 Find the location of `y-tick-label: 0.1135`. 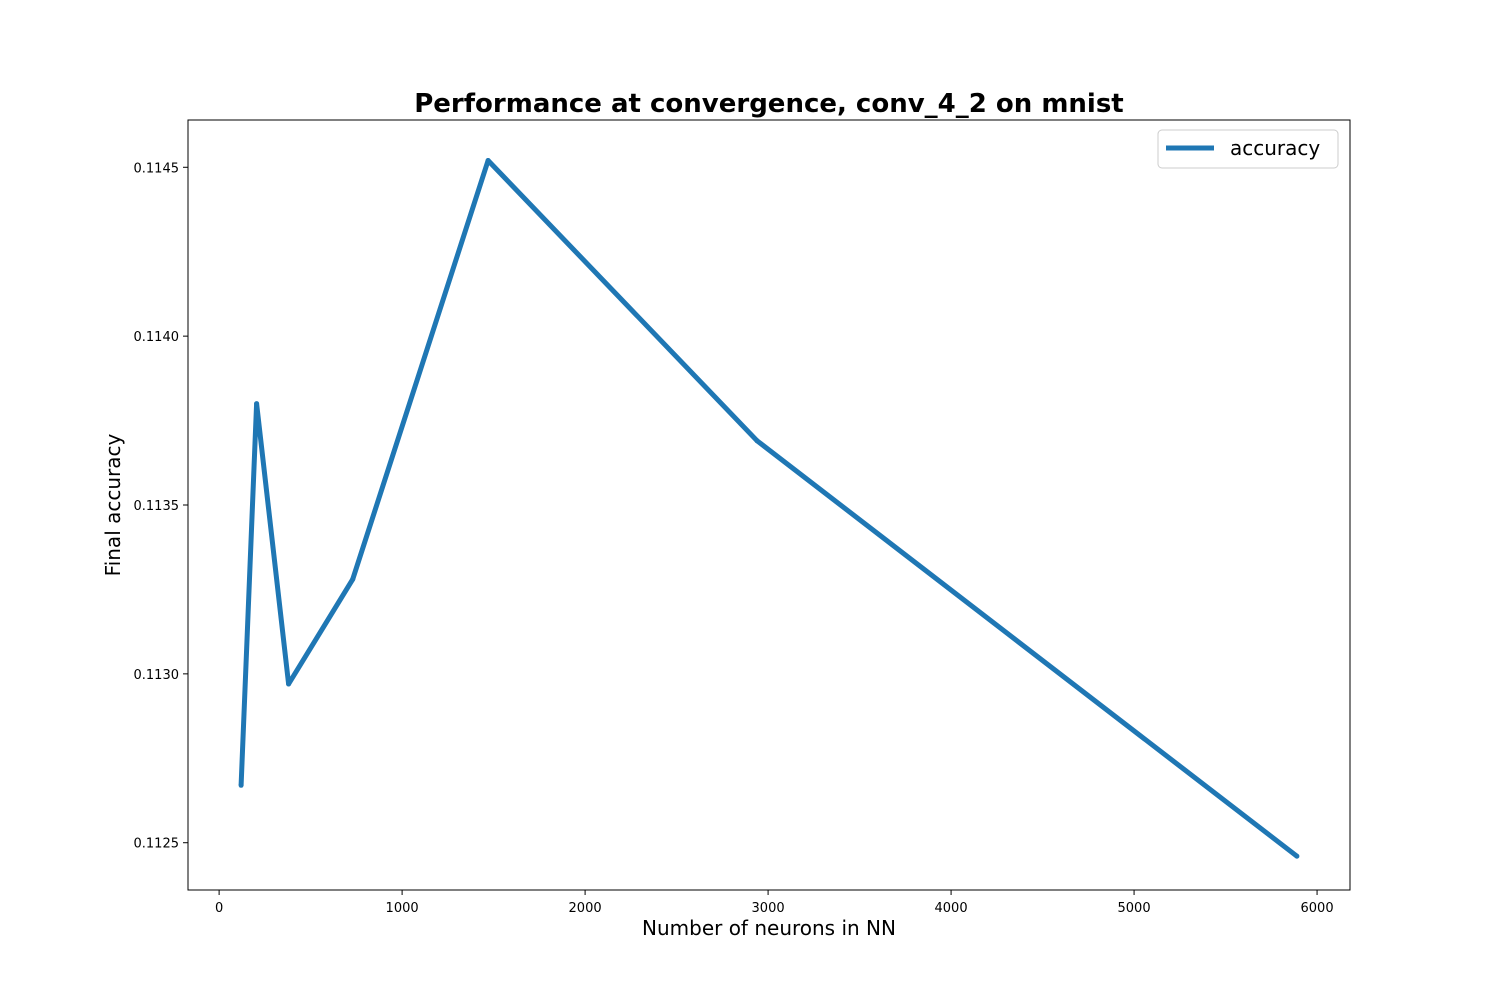

y-tick-label: 0.1135 is located at coordinates (157, 506).